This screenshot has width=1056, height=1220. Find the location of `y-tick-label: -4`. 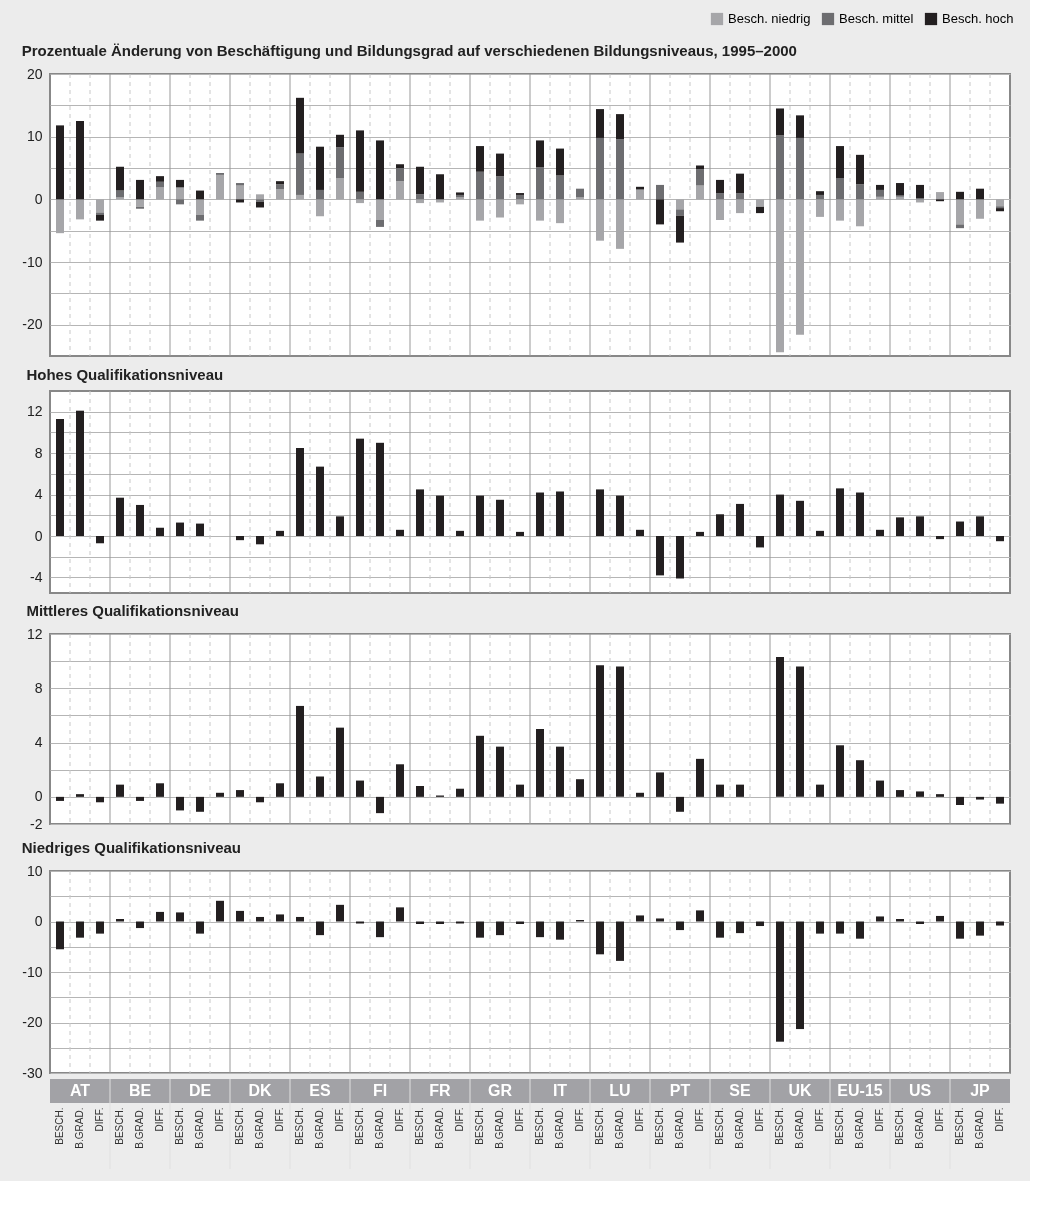

y-tick-label: -4 is located at coordinates (36, 576).